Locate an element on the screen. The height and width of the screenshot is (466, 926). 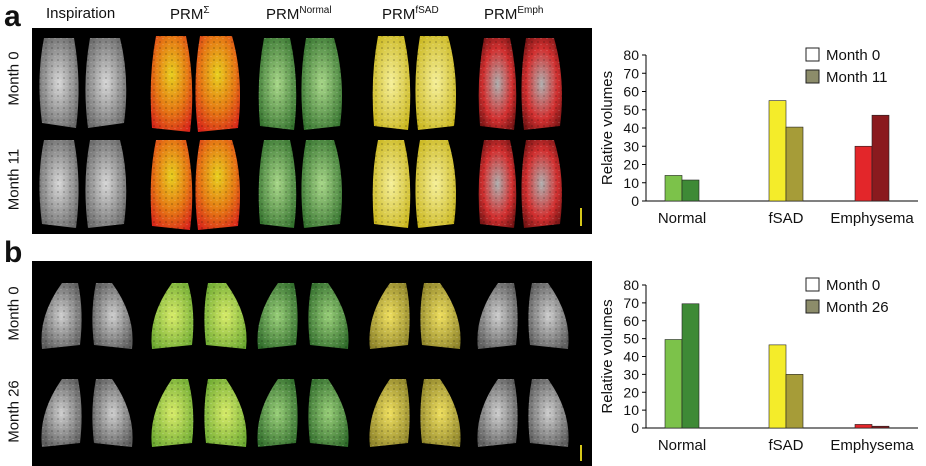
lung-pair-b-r1-prm-fsad is located at coordinates (415, 316).